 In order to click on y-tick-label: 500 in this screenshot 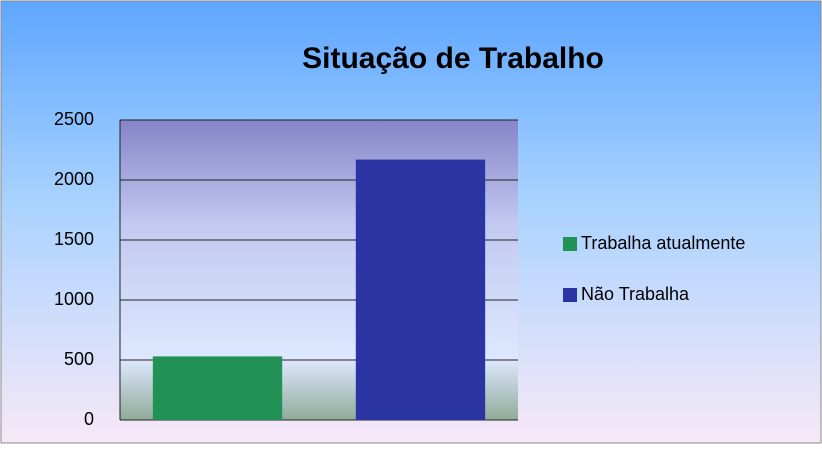, I will do `click(79, 359)`.